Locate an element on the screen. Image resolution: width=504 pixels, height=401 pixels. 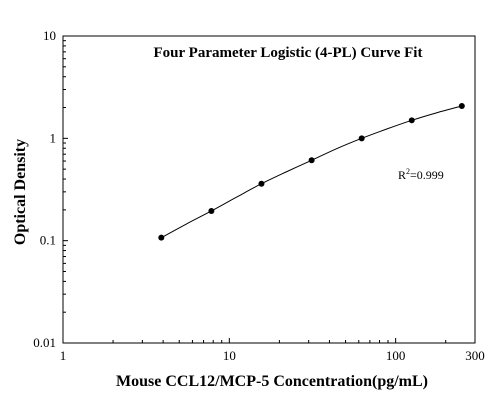
y-tick-label: 0.01 is located at coordinates (44, 342).